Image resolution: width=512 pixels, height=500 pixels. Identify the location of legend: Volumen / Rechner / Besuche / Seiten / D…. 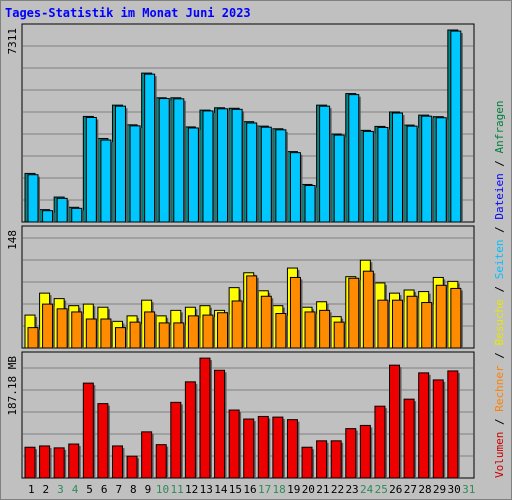
(499, 289).